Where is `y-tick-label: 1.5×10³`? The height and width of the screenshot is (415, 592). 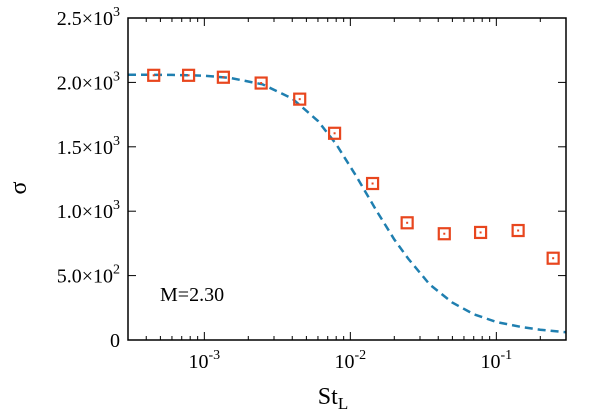 y-tick-label: 1.5×10³ is located at coordinates (88, 146).